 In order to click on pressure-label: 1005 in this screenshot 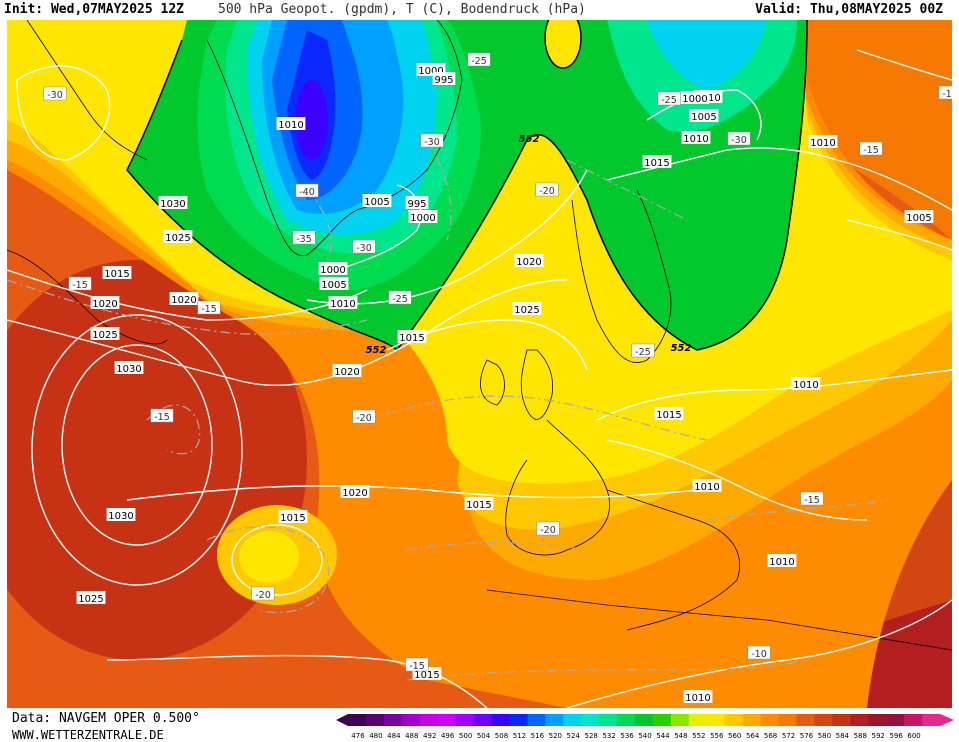, I will do `click(919, 217)`.